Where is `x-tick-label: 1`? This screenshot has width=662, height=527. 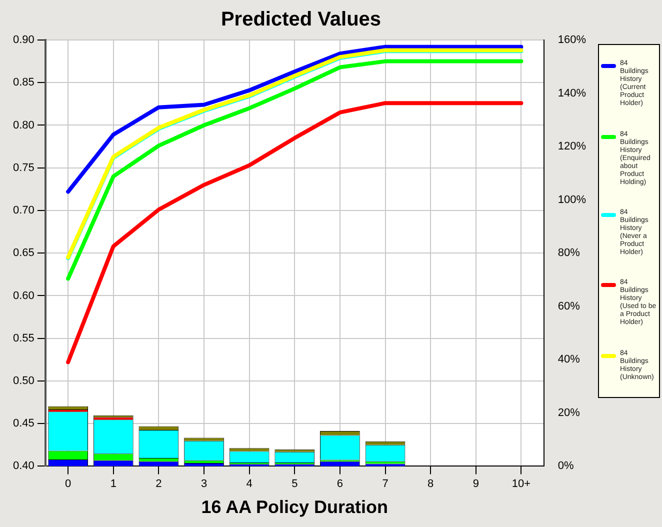
x-tick-label: 1 is located at coordinates (113, 484).